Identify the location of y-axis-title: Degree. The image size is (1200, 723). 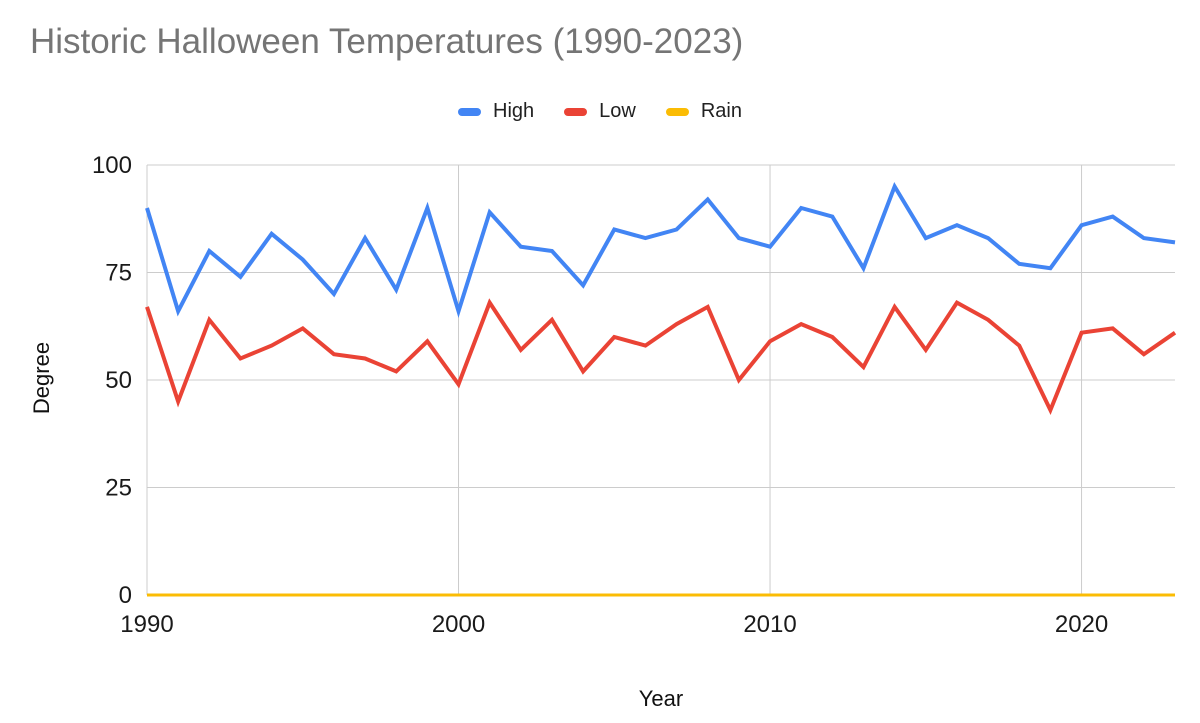
(41, 378).